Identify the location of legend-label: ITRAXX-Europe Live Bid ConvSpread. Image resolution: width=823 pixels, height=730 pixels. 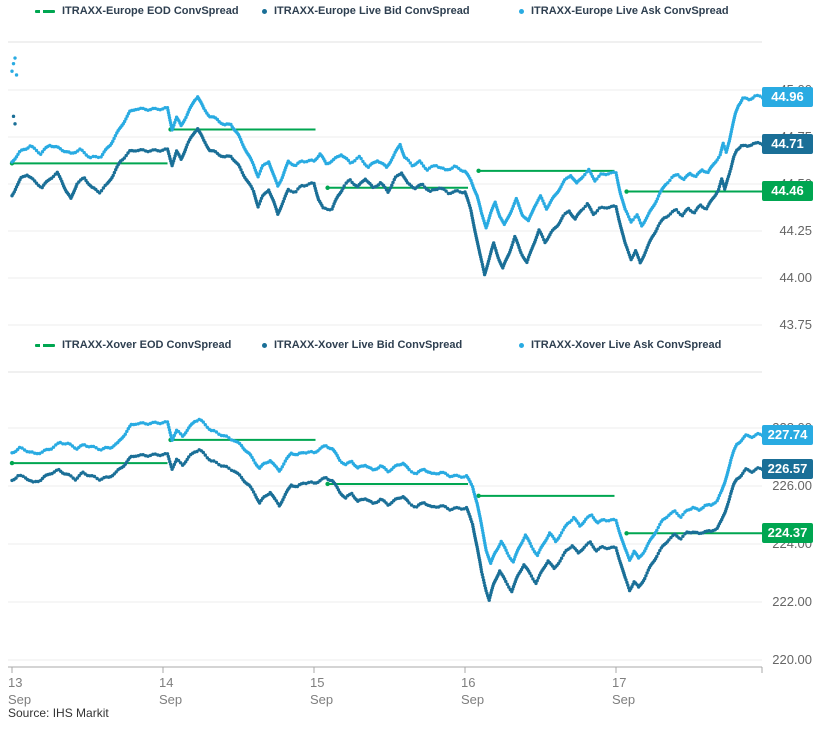
(372, 11).